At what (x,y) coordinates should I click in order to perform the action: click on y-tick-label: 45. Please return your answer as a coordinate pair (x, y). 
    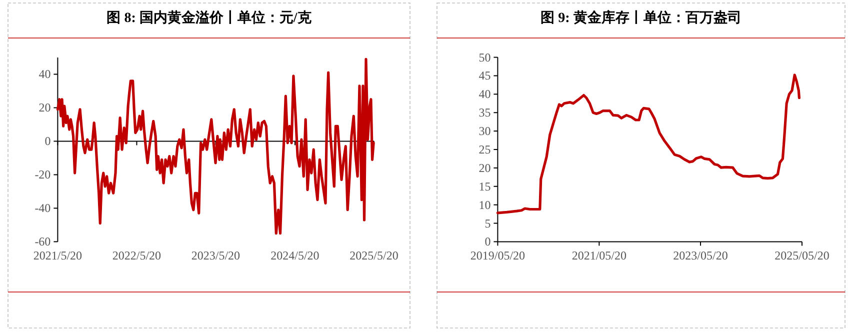
    Looking at the image, I should click on (484, 75).